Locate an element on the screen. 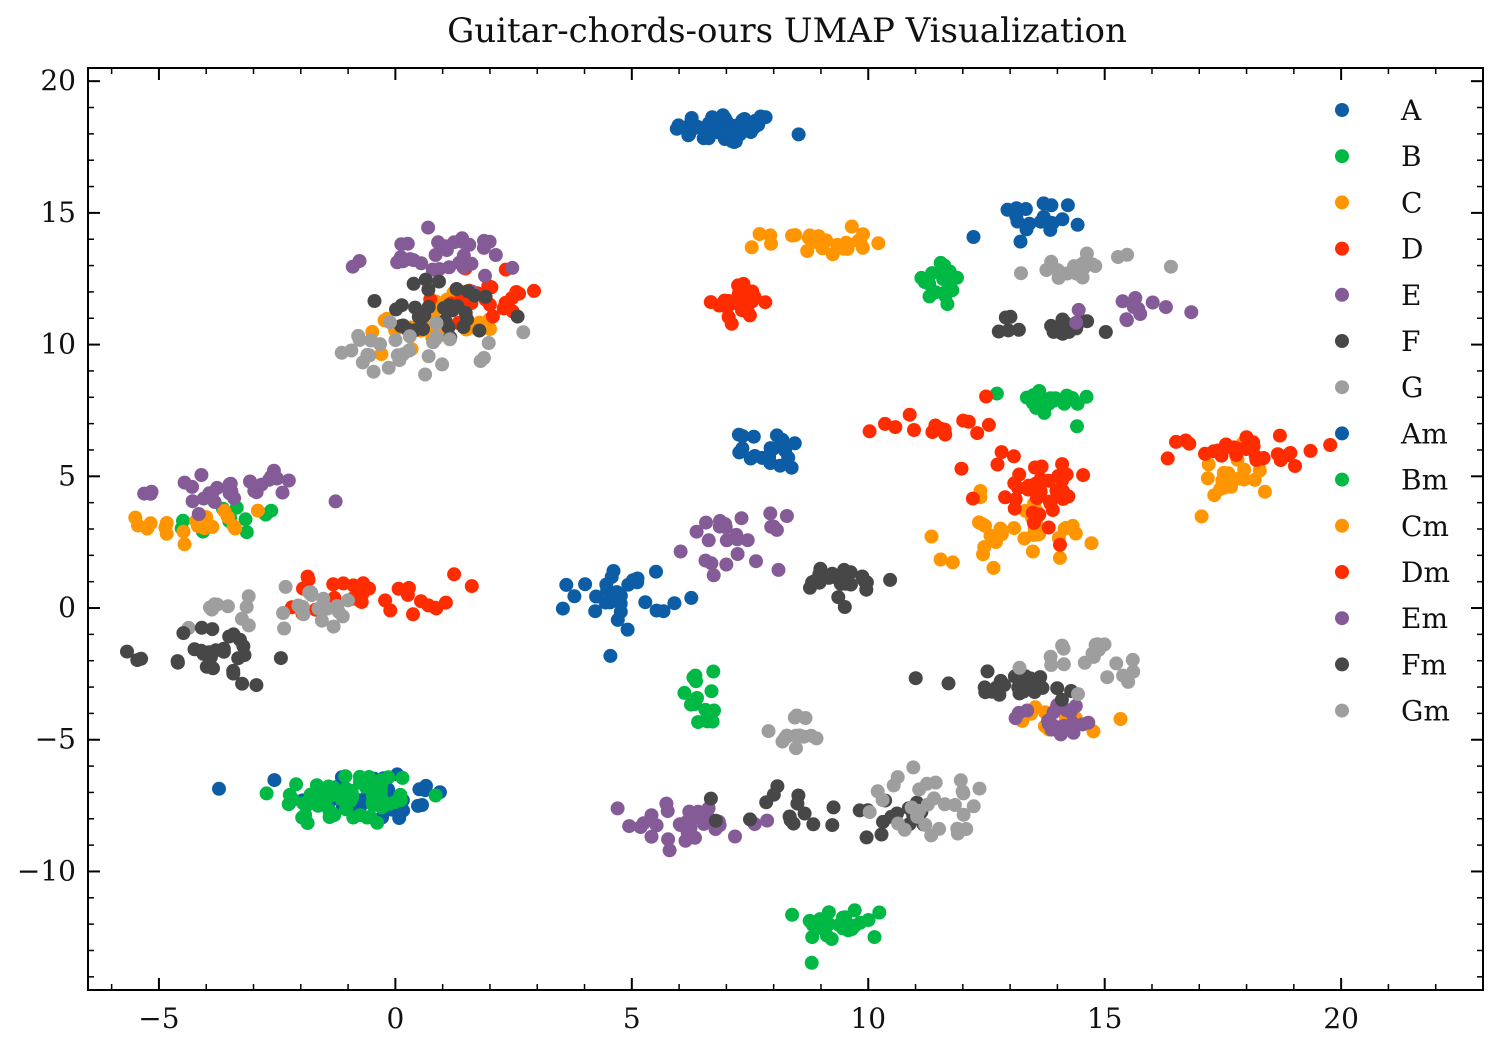 The image size is (1499, 1050). legend-label-em: Em is located at coordinates (1424, 618).